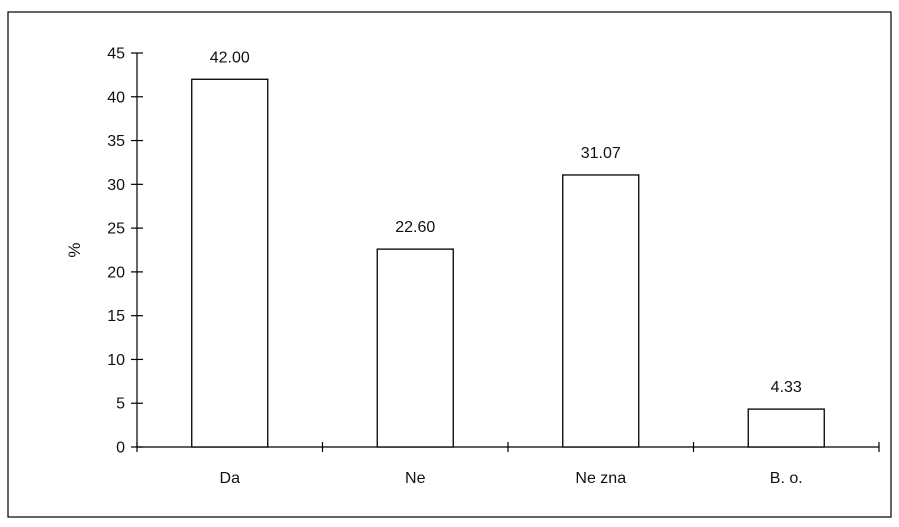  I want to click on y-tick-label: 30, so click(116, 185).